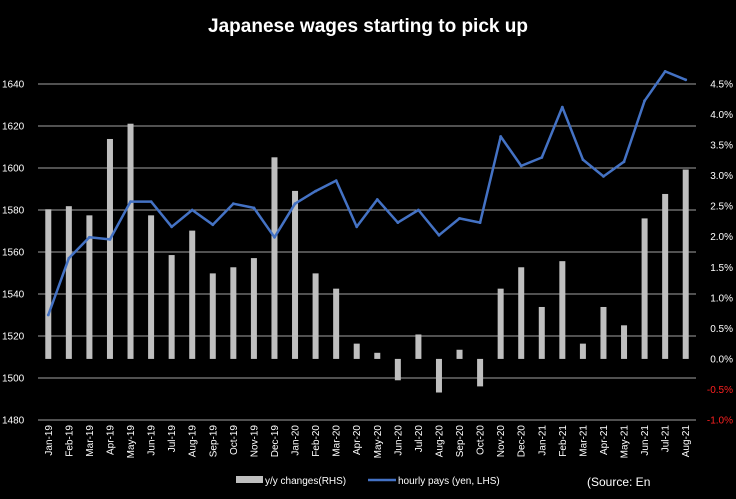 This screenshot has height=499, width=736. I want to click on right-tick-label: 3.0%, so click(721, 176).